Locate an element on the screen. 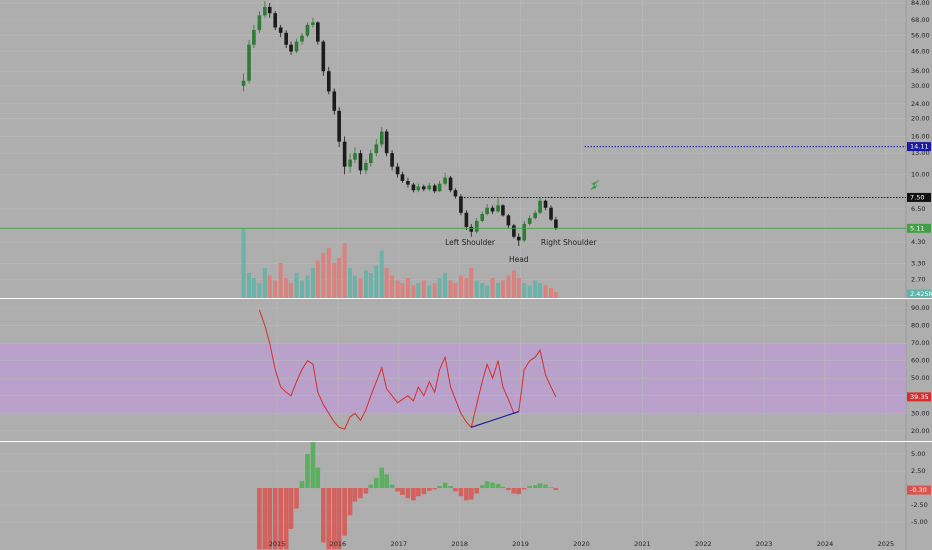 The width and height of the screenshot is (932, 550). x-tick-label: 2024 is located at coordinates (825, 544).